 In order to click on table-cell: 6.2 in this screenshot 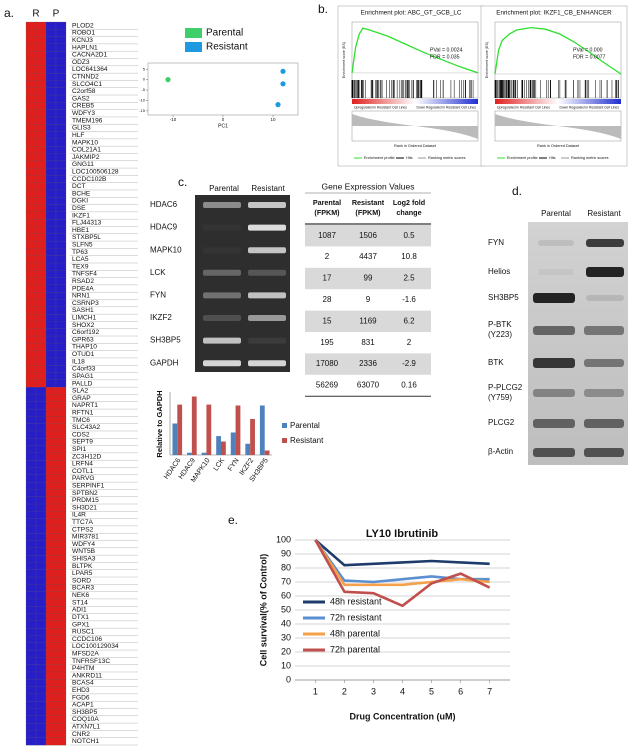, I will do `click(409, 320)`.